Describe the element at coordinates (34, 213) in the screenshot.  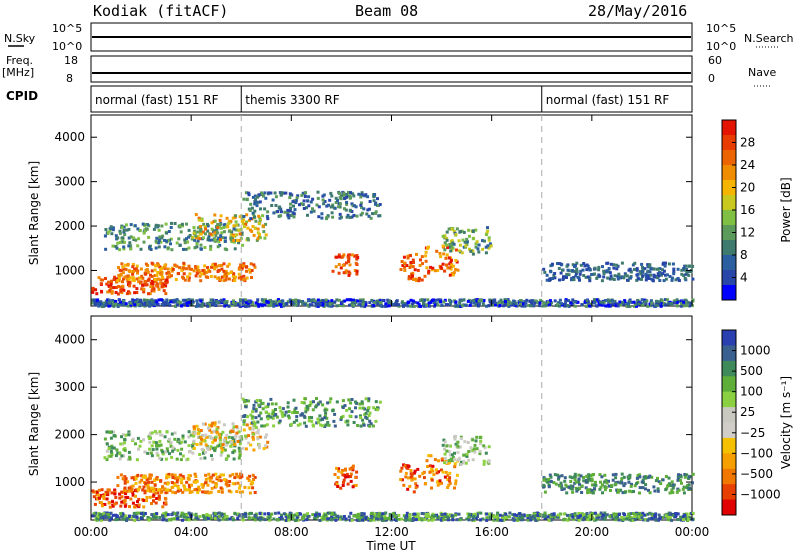
I see `power-y-axis-label: Slant Range [km]` at that location.